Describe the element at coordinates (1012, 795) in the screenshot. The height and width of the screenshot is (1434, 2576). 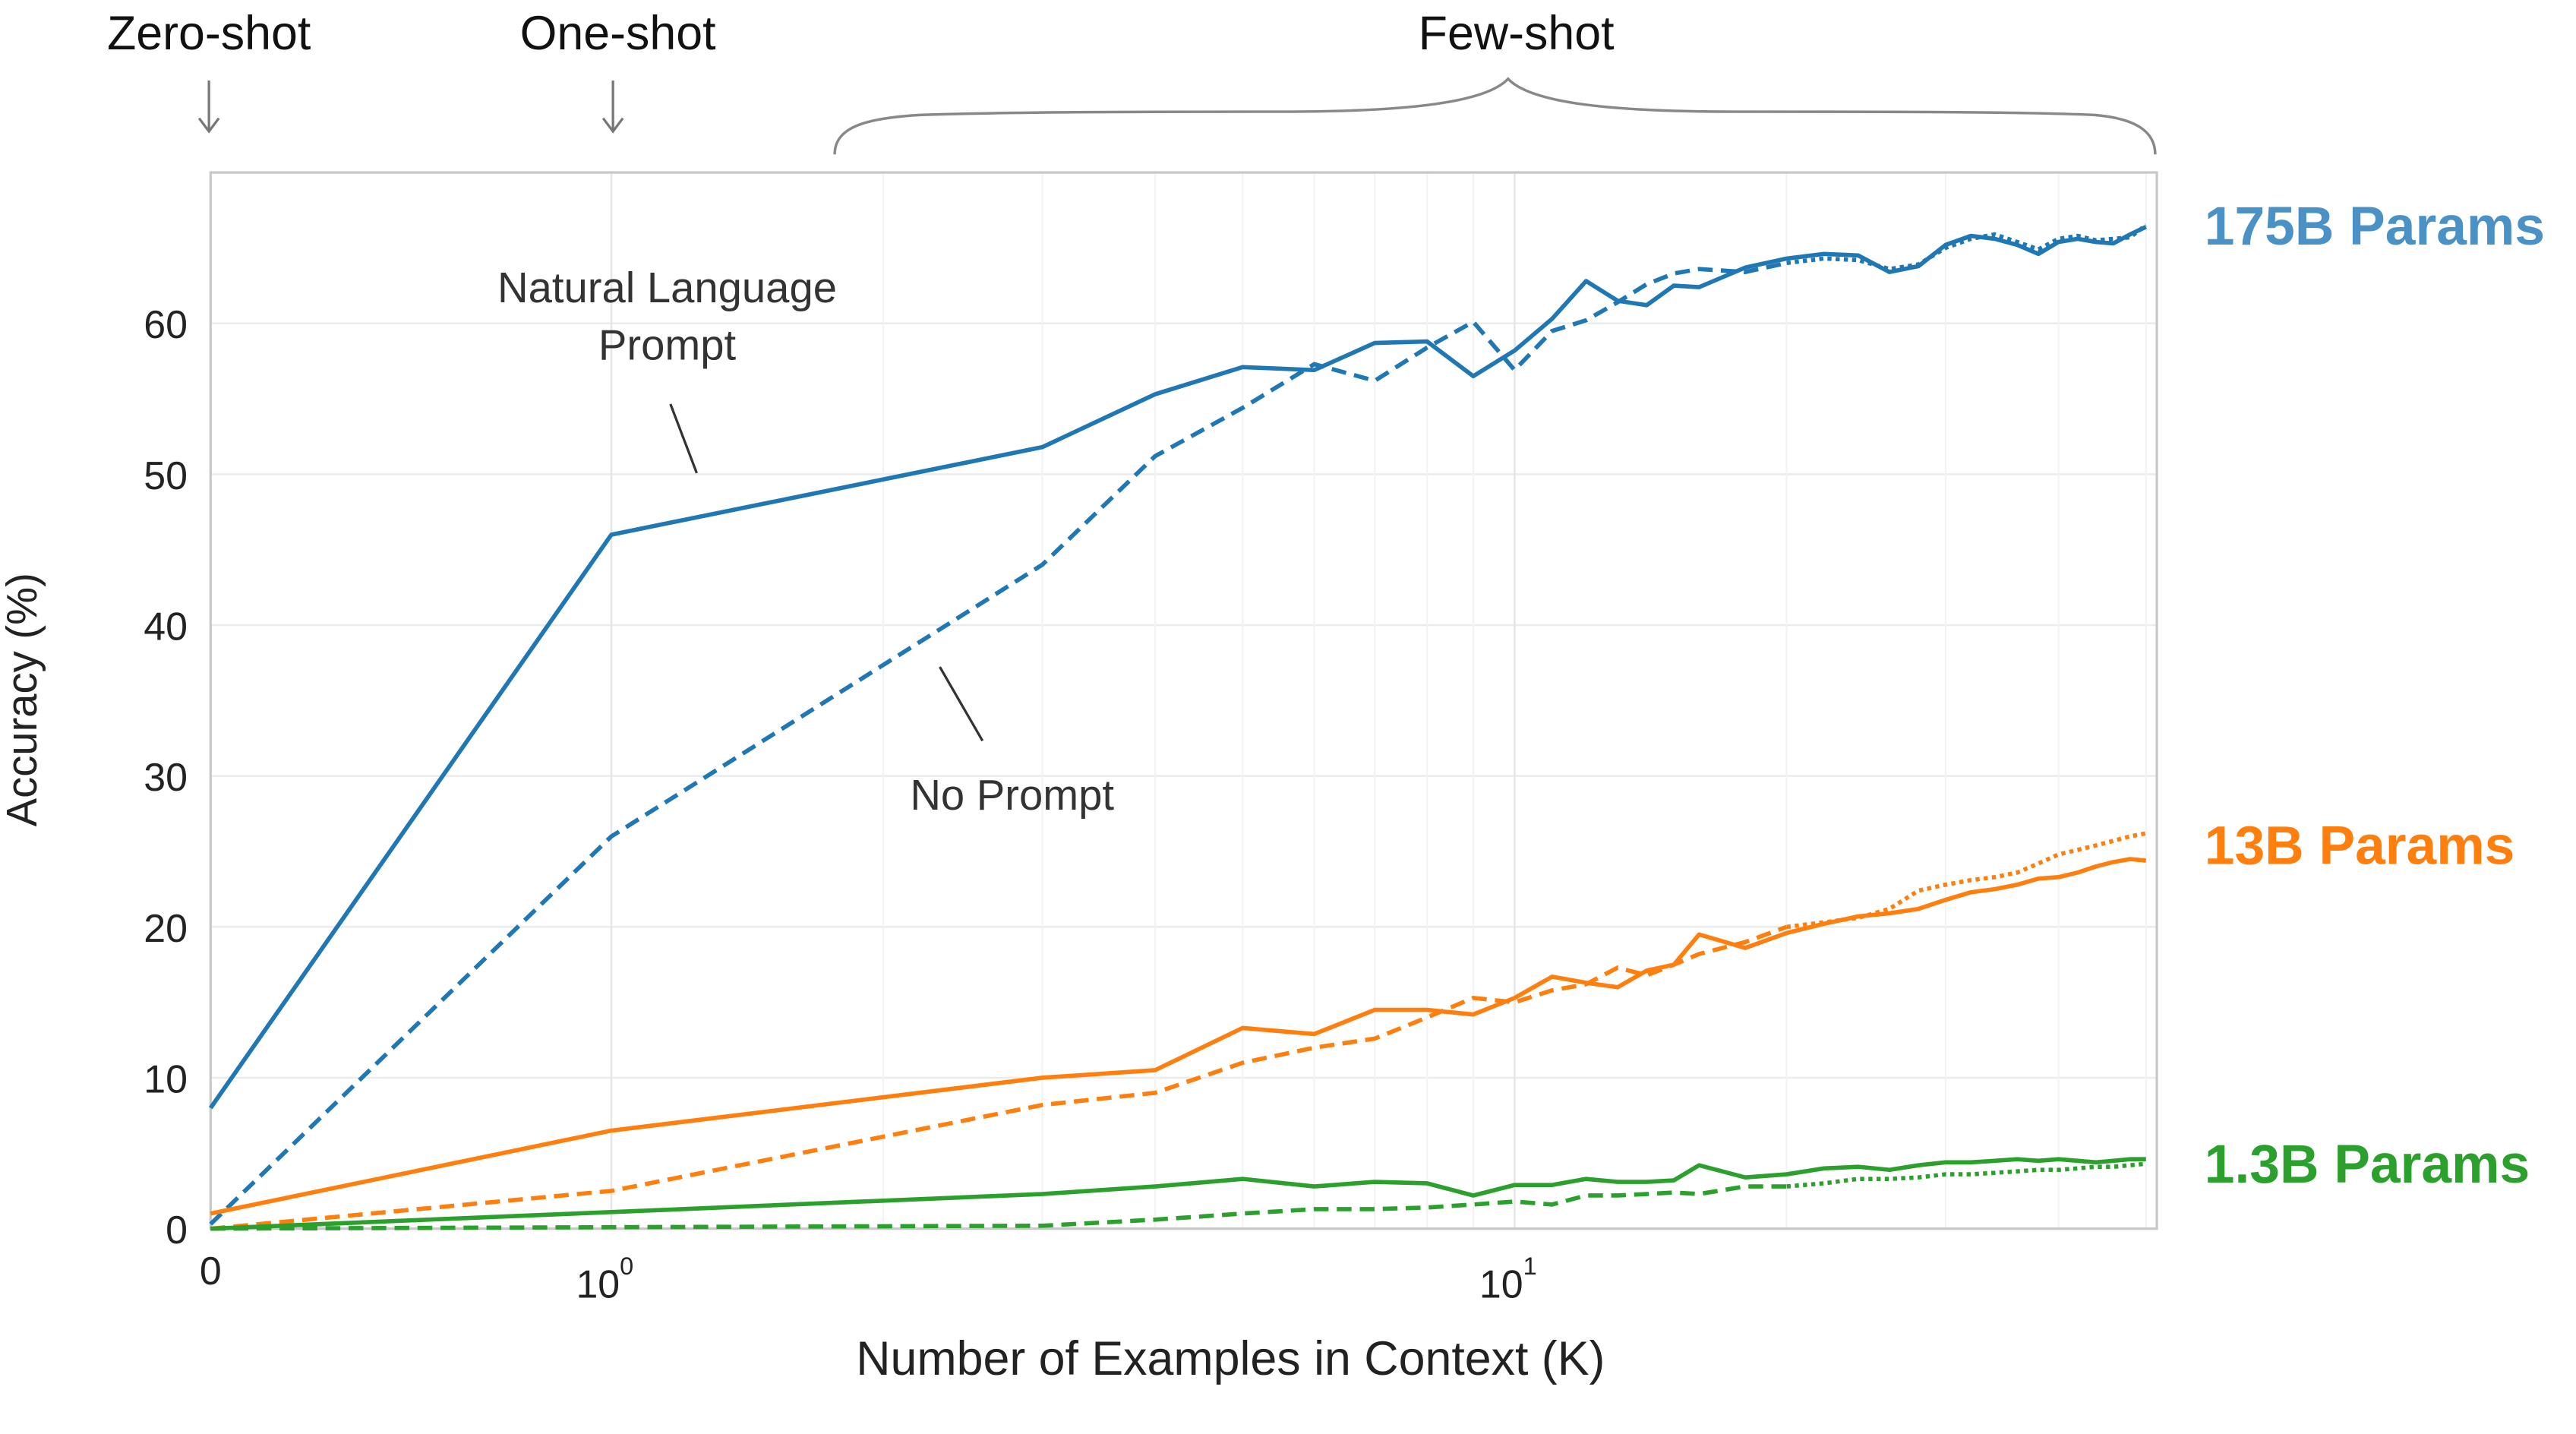
I see `no-prompt-annotation: No Prompt` at that location.